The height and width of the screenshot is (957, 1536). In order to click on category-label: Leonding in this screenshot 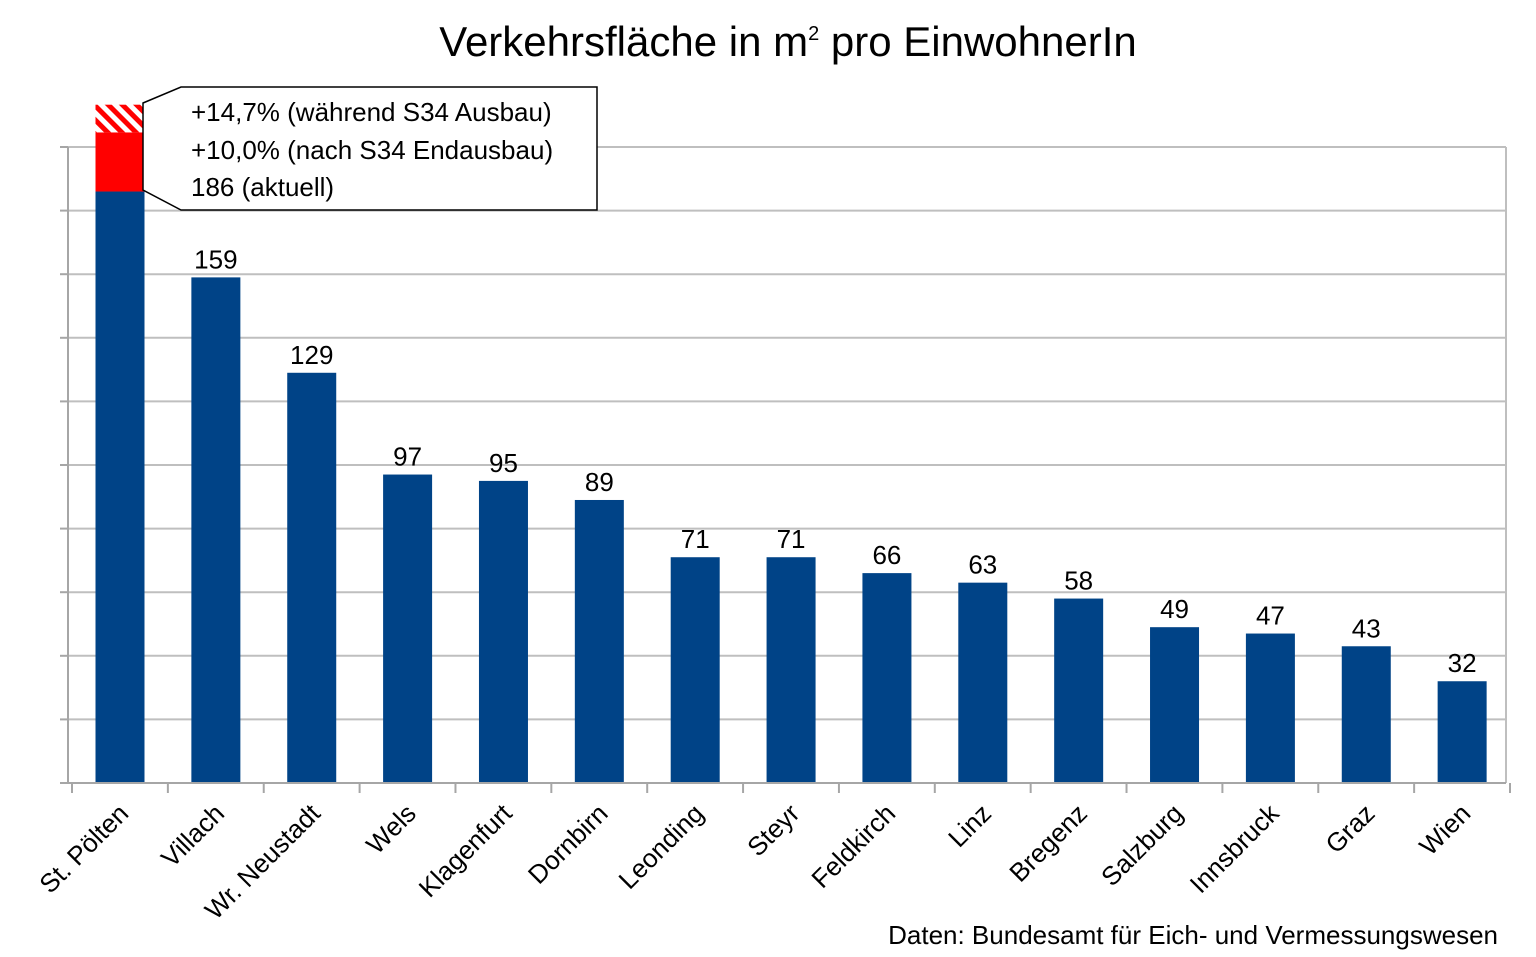, I will do `click(661, 846)`.